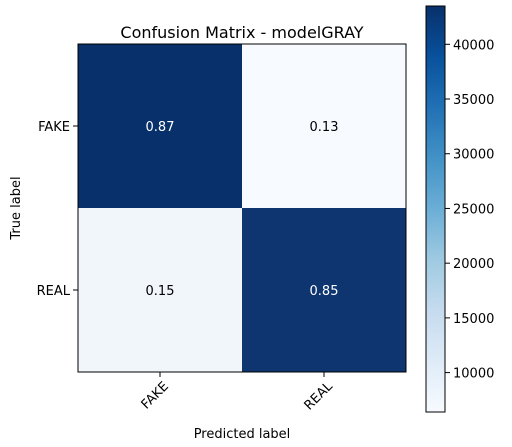 This screenshot has width=512, height=447. What do you see at coordinates (473, 209) in the screenshot?
I see `colorbar-tick-label: 25000` at bounding box center [473, 209].